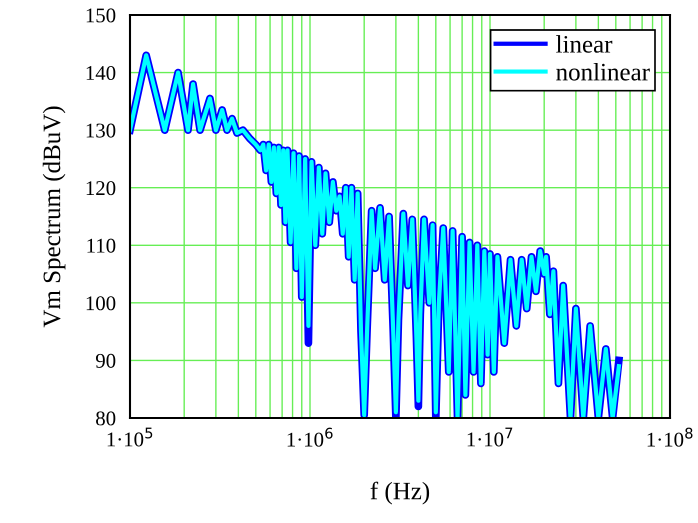 The height and width of the screenshot is (523, 698). I want to click on x-tick-label: 1·10$^{6}$, so click(310, 437).